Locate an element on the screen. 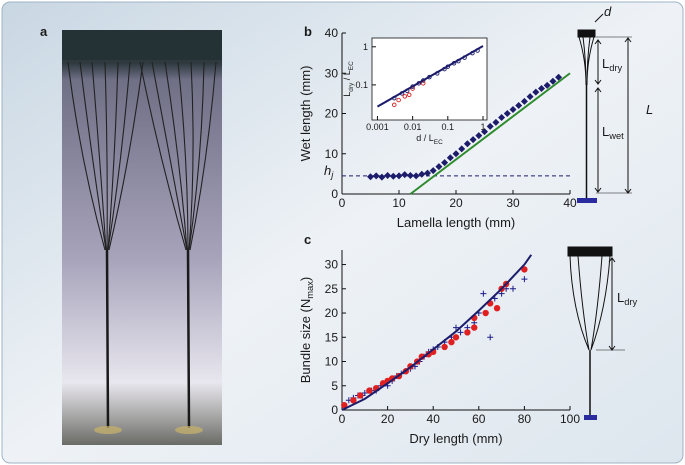  x-axis-title: Lamella length (mm) is located at coordinates (456, 222).